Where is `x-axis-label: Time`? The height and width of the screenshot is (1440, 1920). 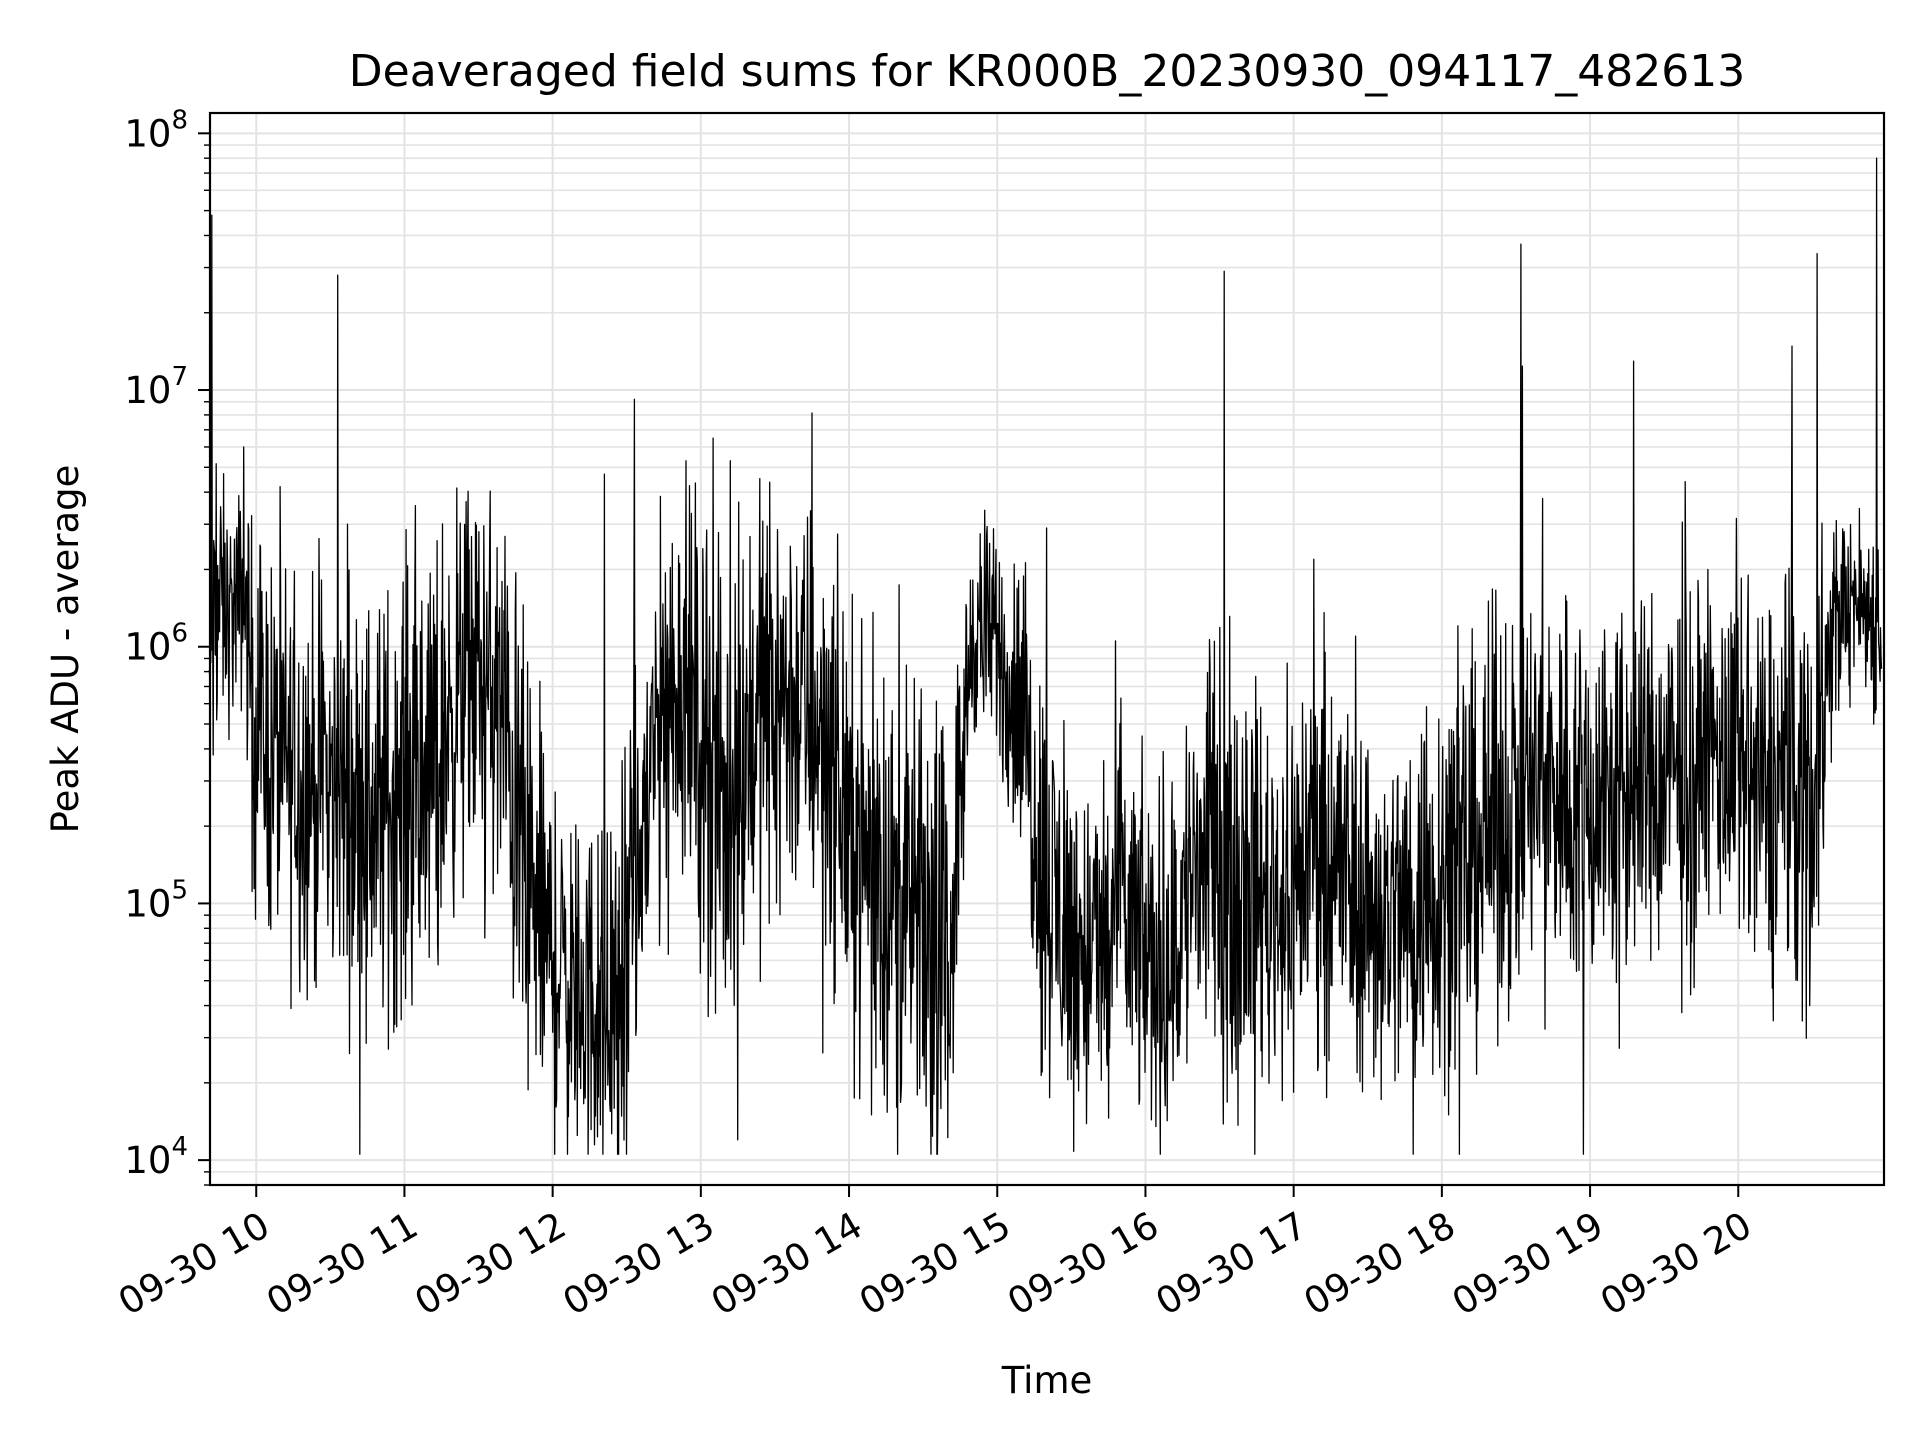 x-axis-label: Time is located at coordinates (1047, 1380).